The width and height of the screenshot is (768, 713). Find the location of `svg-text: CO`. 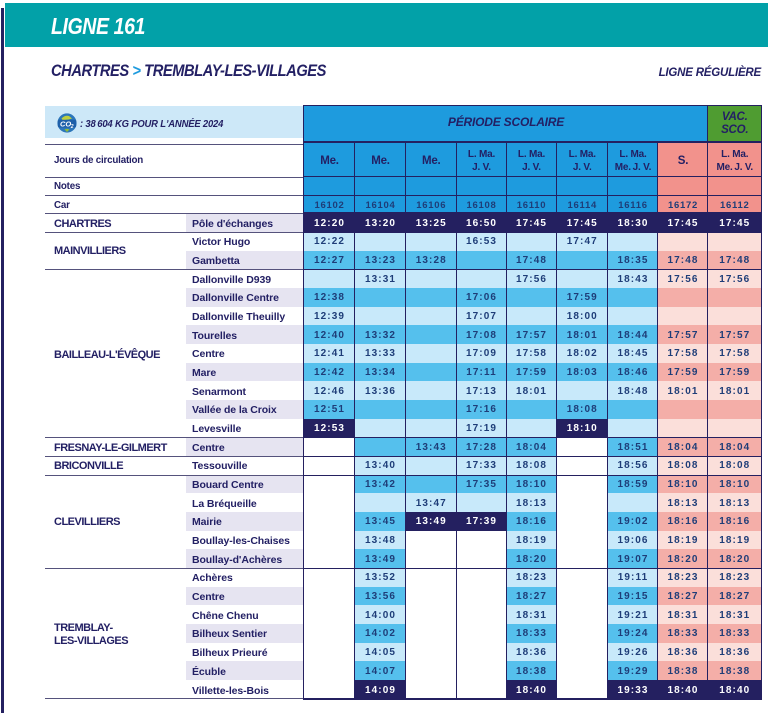

svg-text: CO is located at coordinates (65, 123).